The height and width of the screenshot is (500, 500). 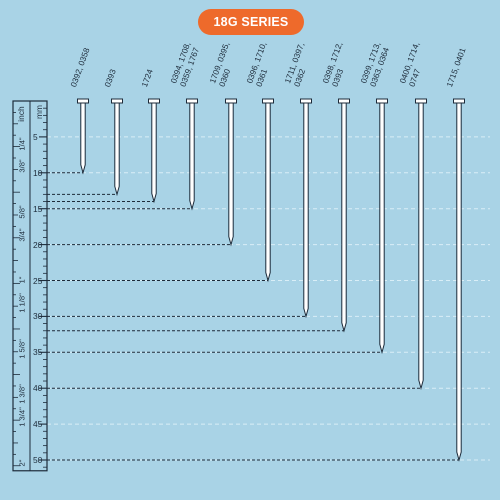 I want to click on mm-tick-label: 10, so click(x=38, y=172).